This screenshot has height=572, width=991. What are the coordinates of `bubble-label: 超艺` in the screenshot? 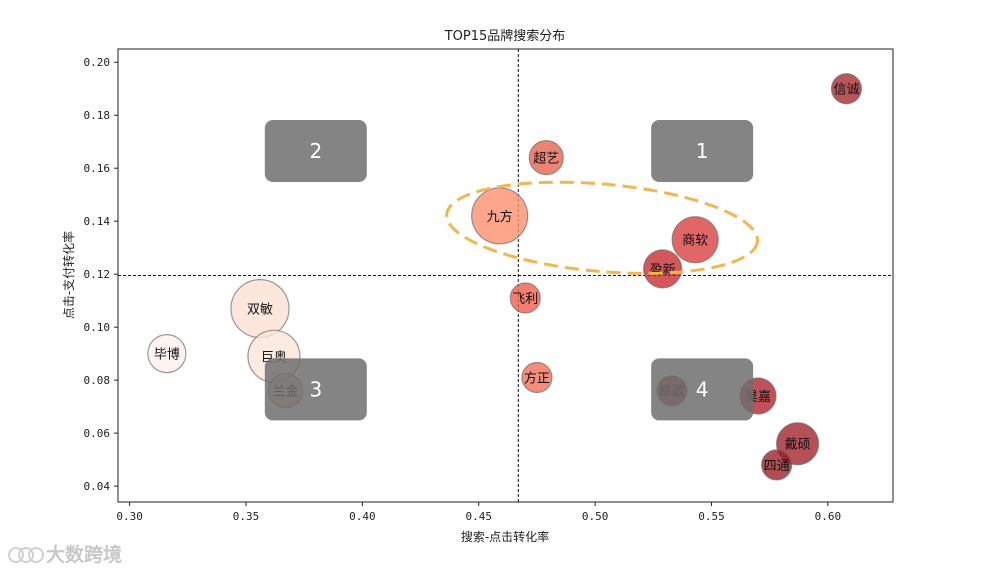 It's located at (546, 159).